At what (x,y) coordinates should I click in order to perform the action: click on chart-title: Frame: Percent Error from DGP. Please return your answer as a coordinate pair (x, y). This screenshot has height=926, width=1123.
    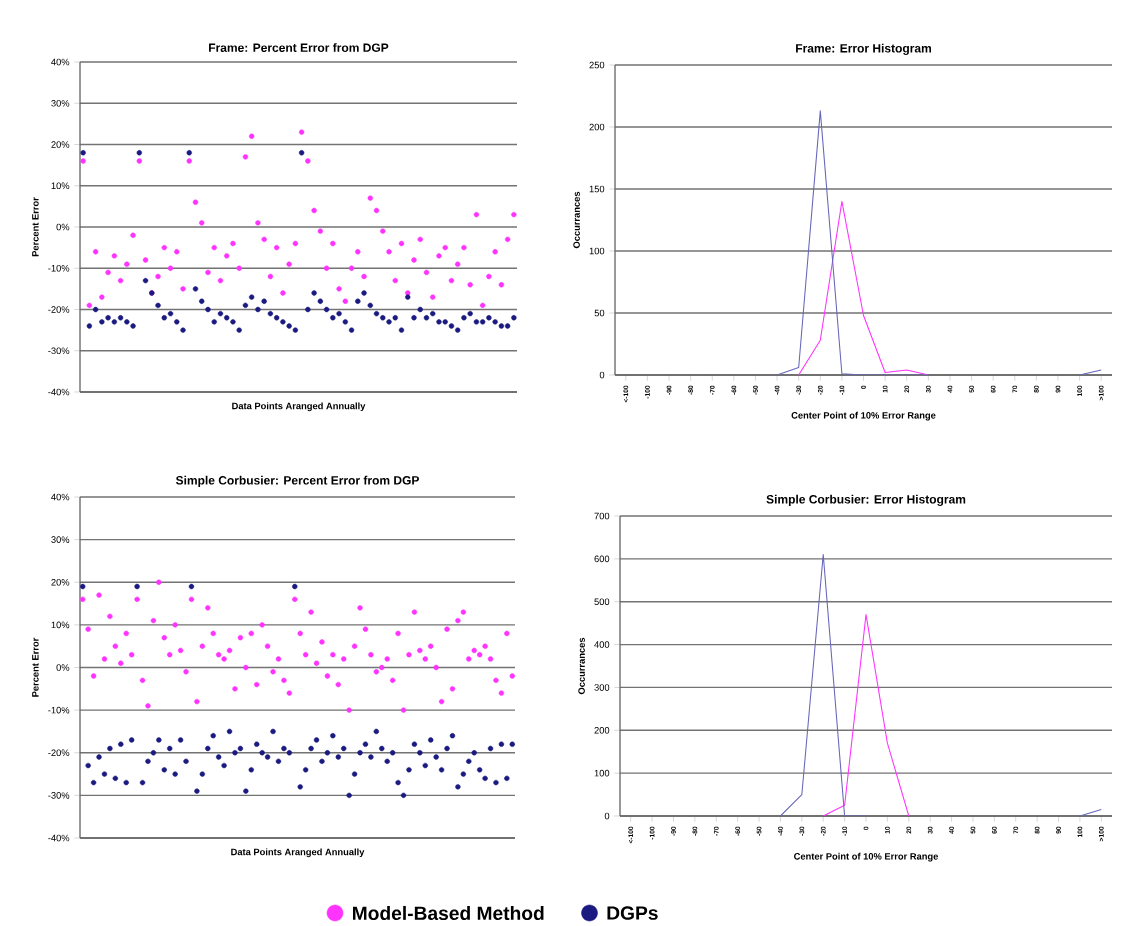
    Looking at the image, I should click on (299, 47).